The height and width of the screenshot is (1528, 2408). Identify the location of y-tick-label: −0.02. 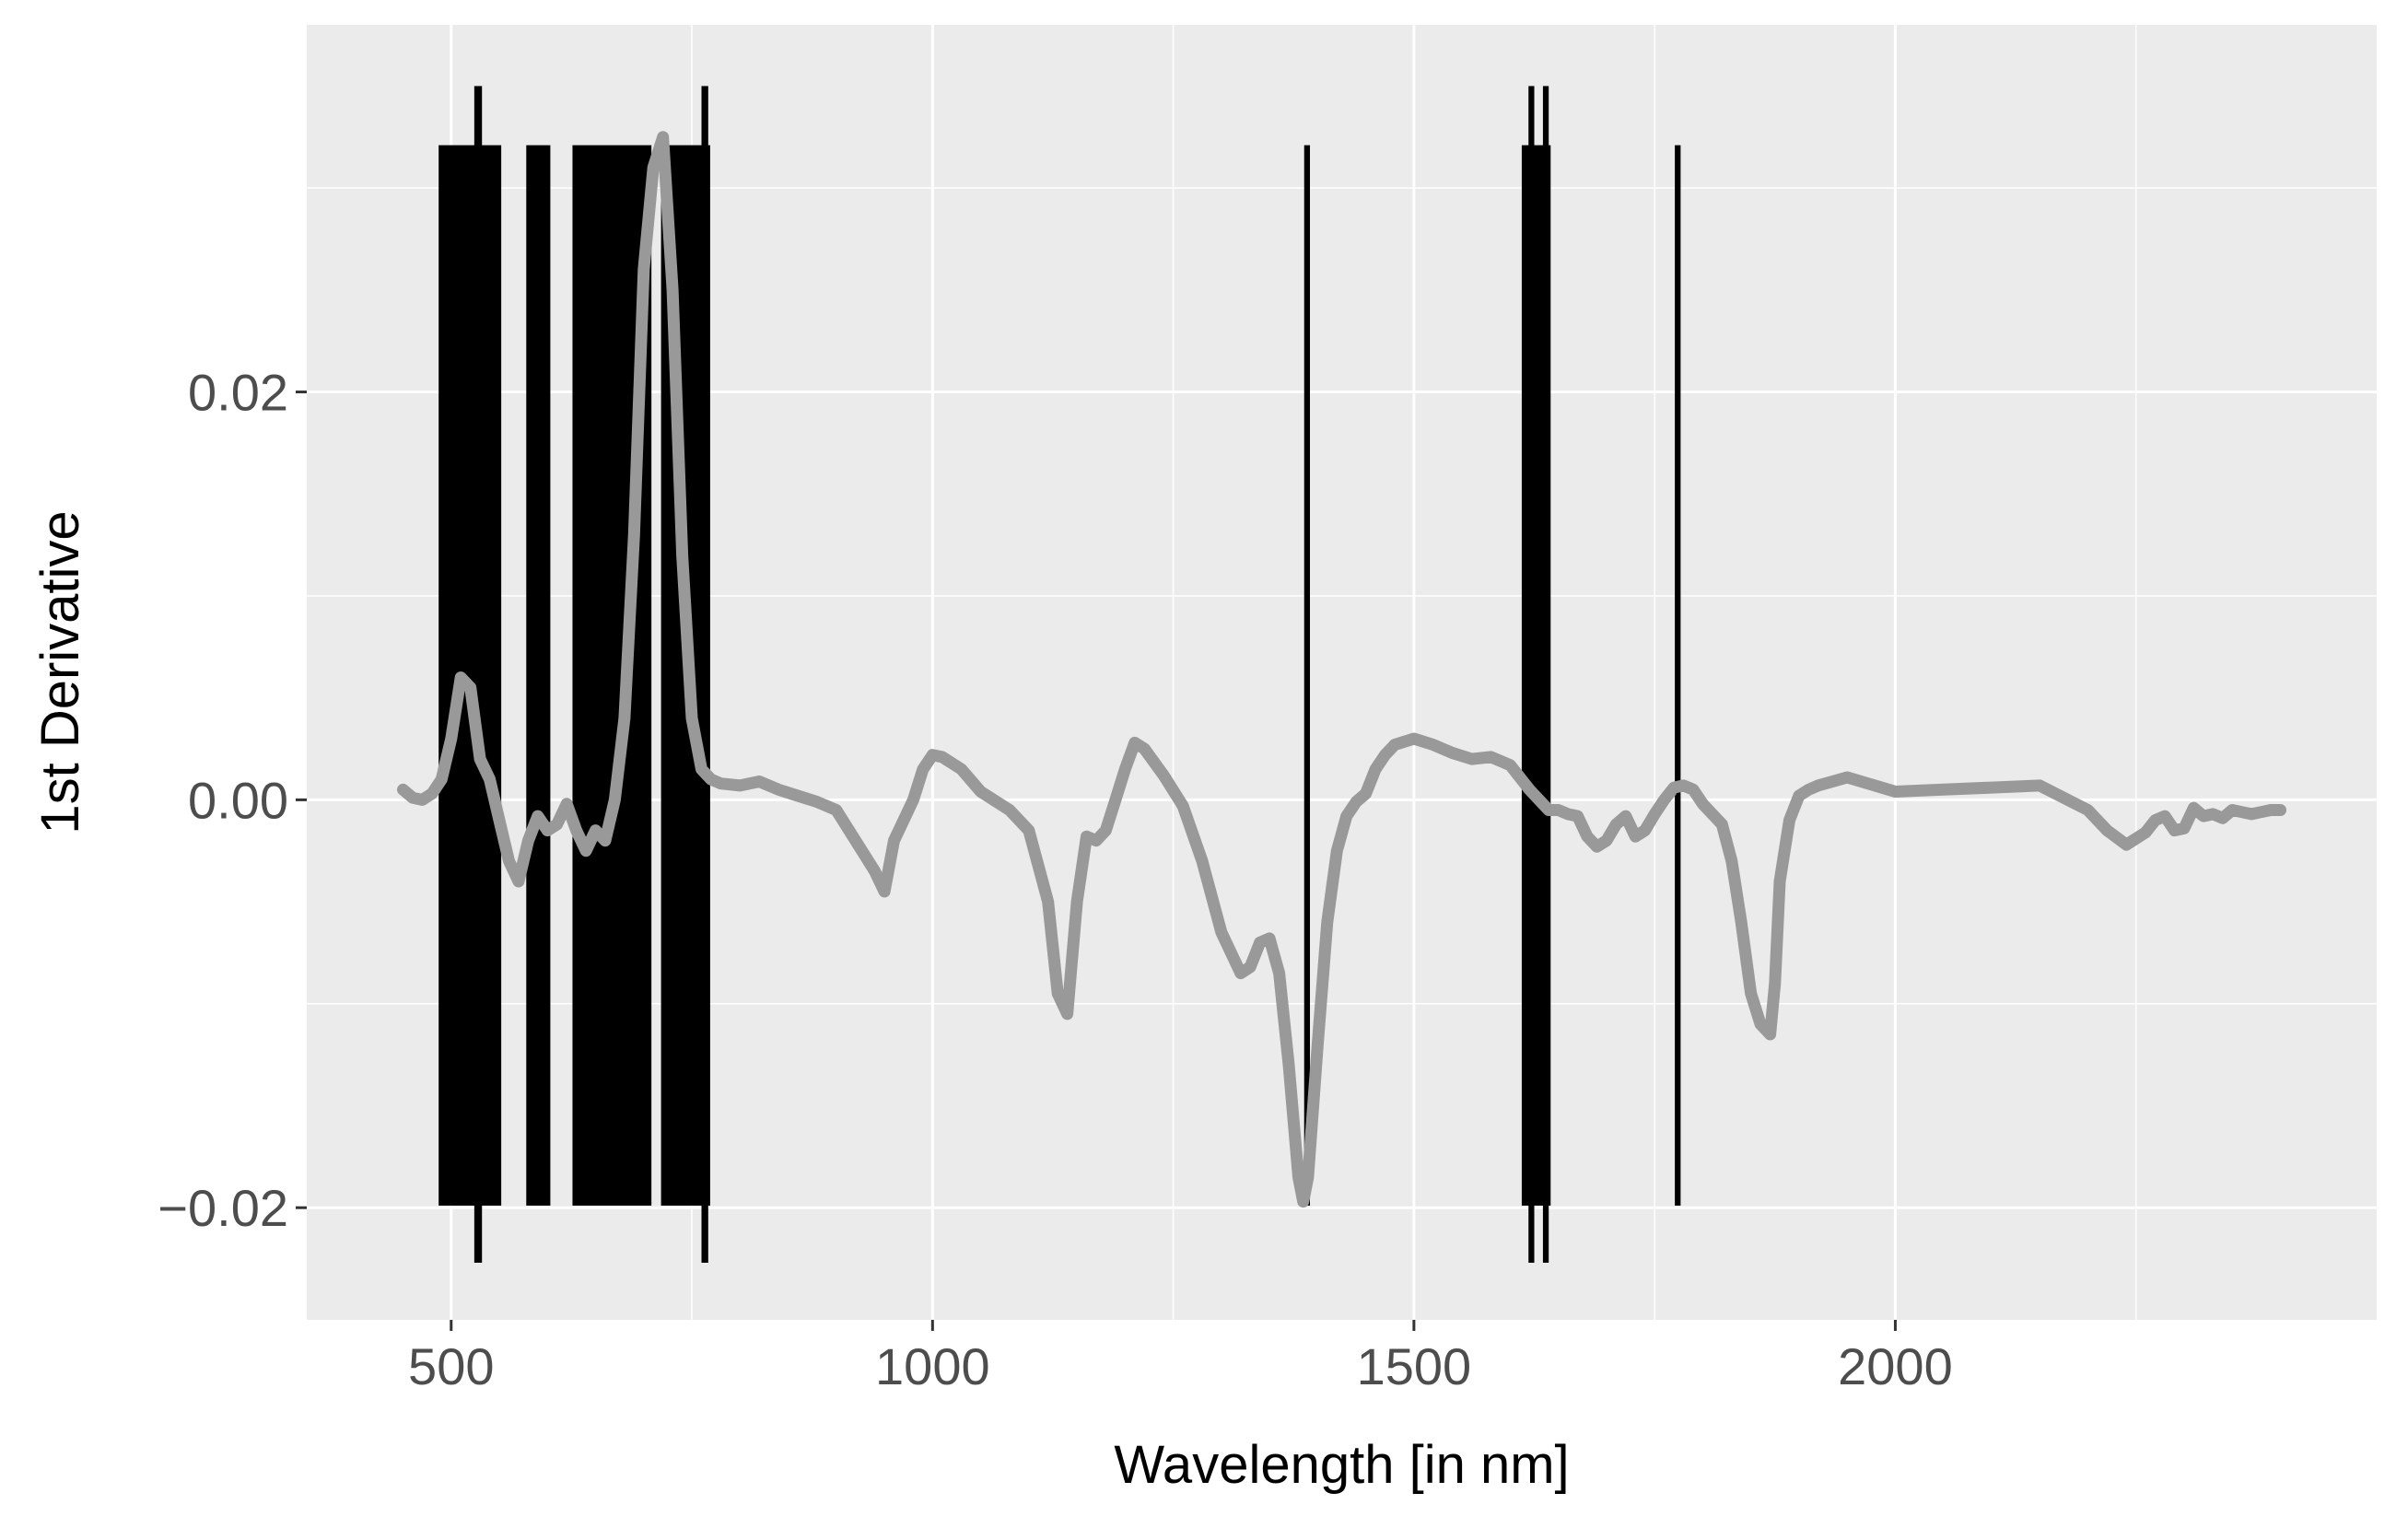
(223, 1208).